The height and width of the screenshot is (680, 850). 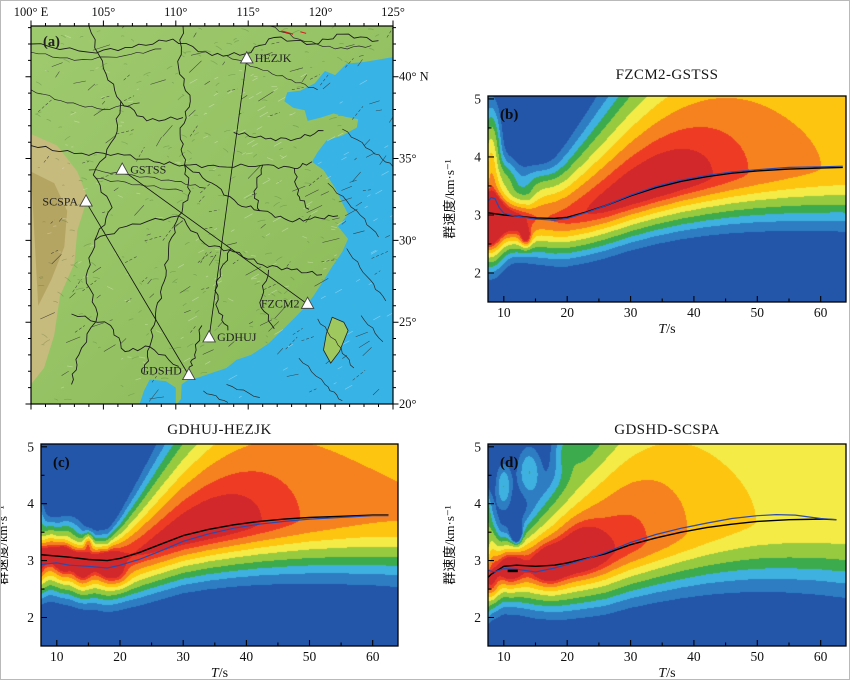 I want to click on panel-letter: (c), so click(x=61, y=463).